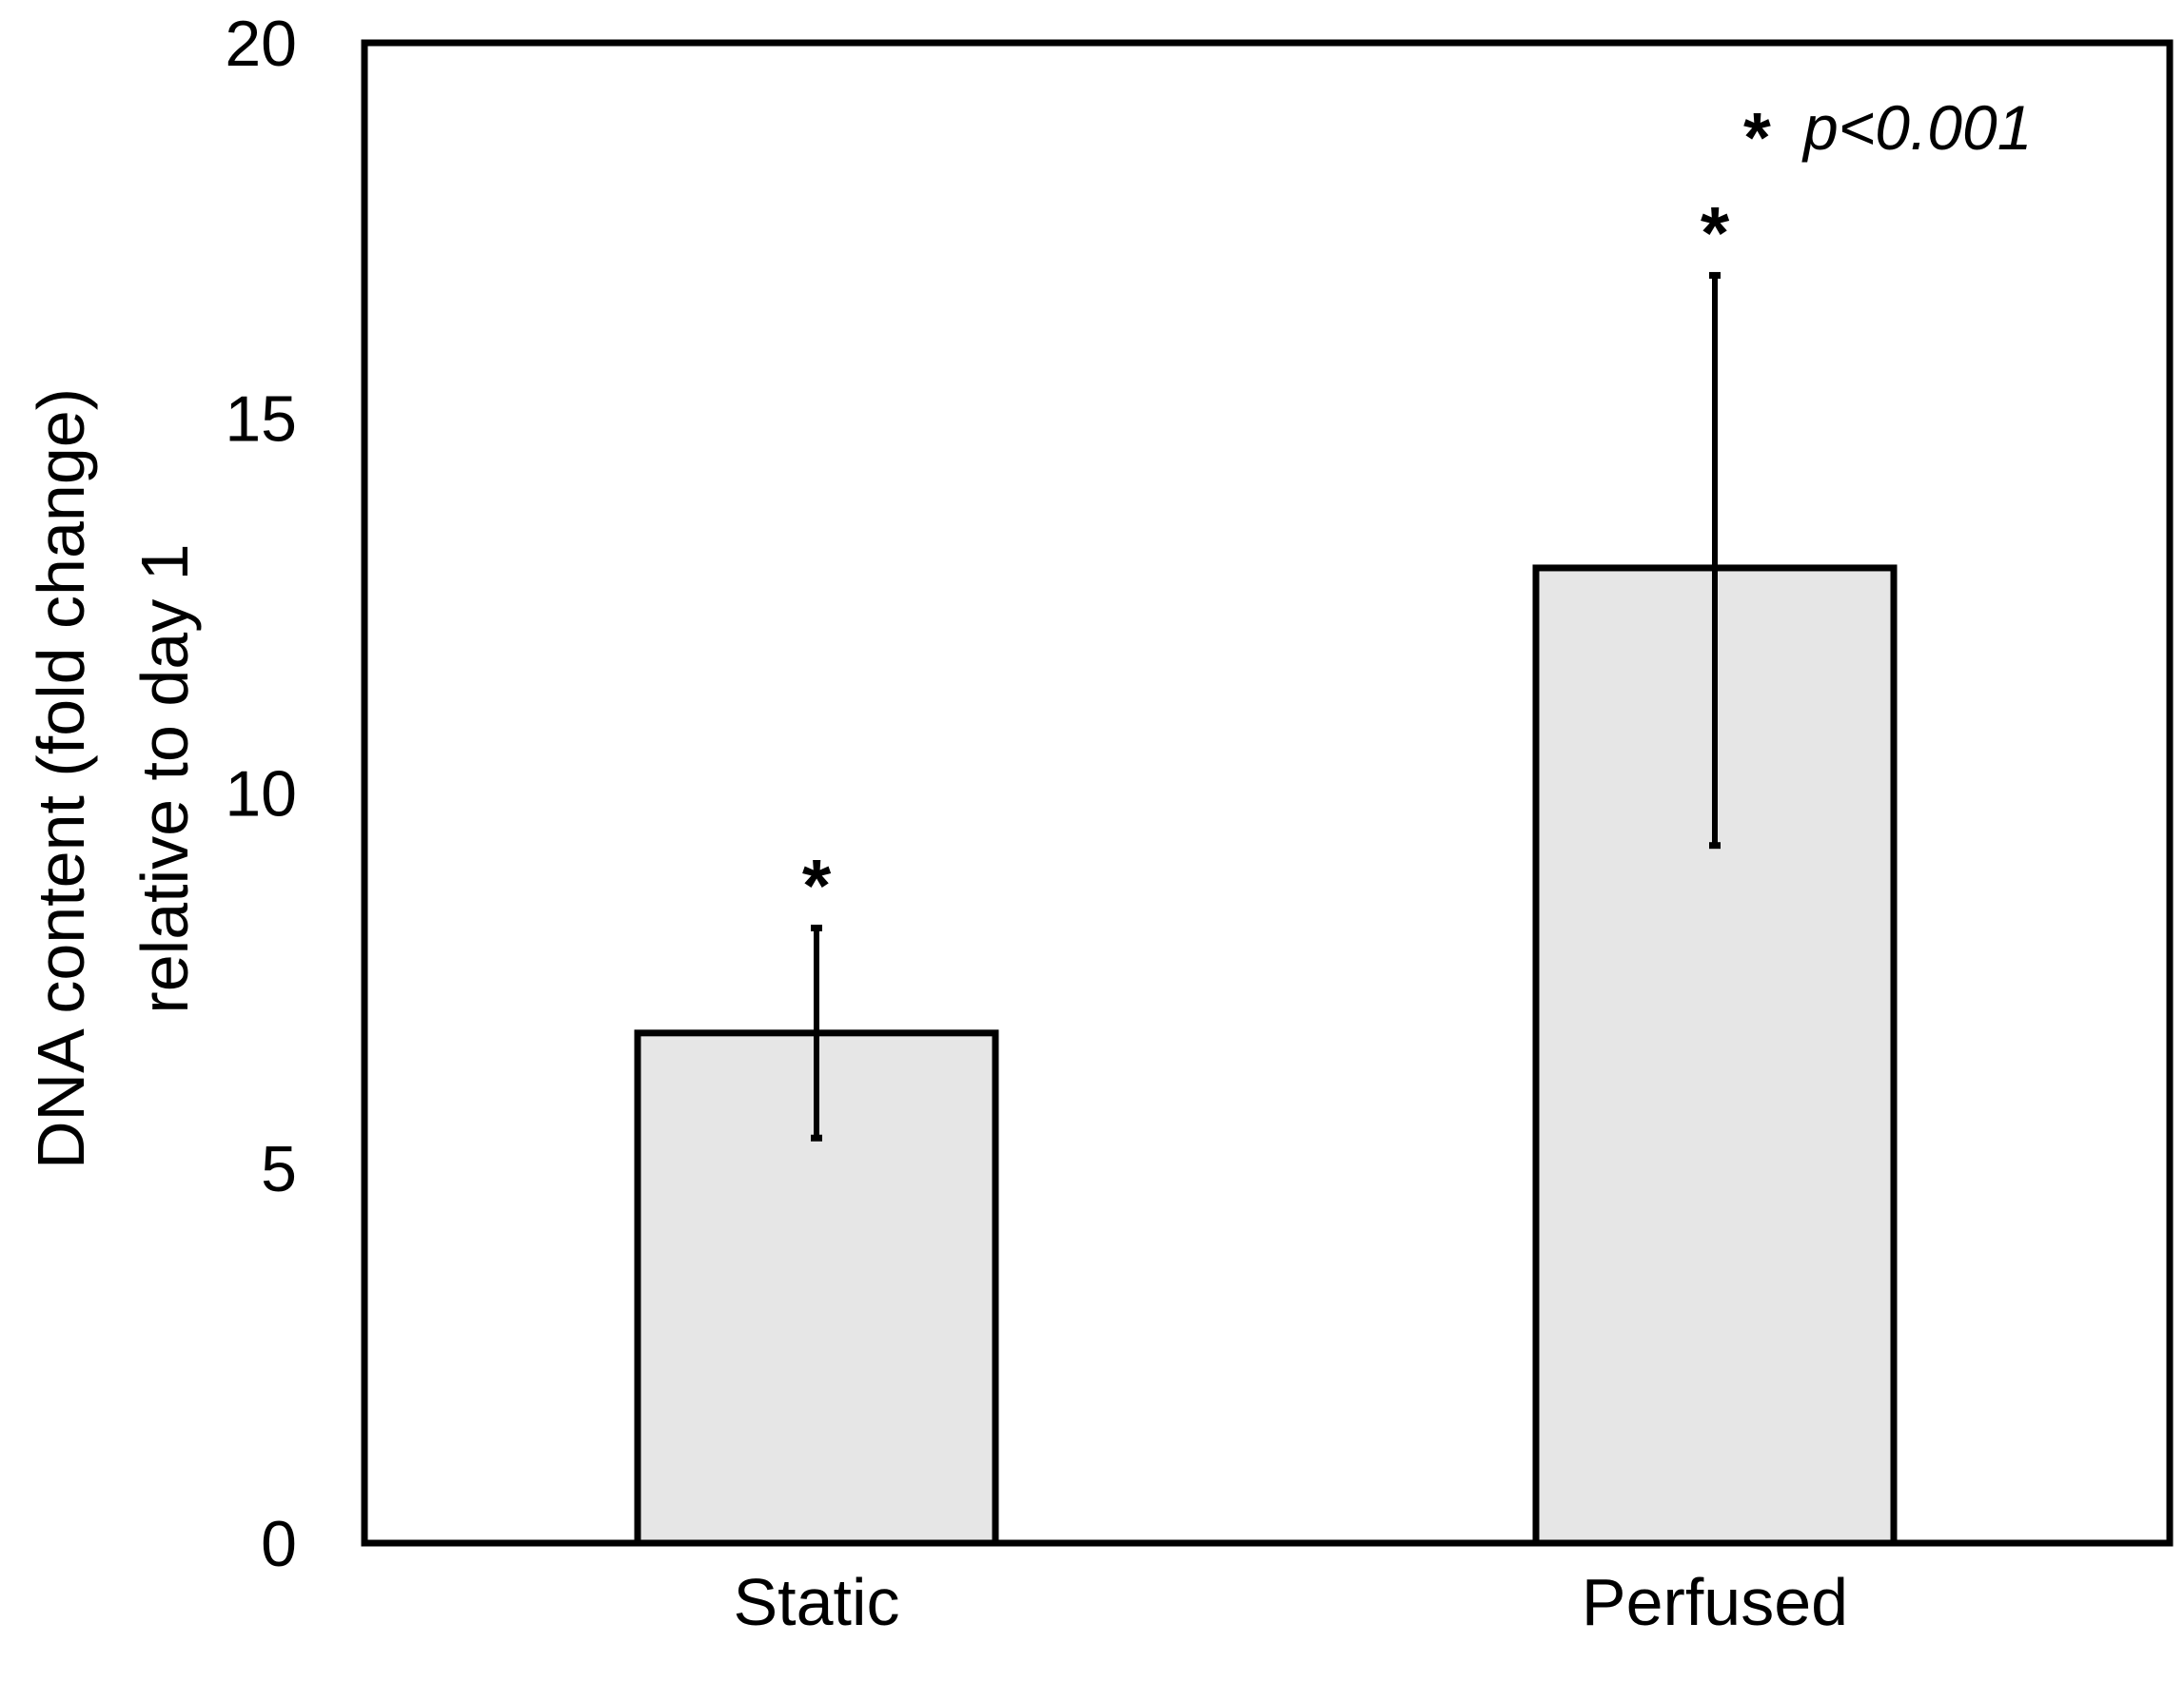 The height and width of the screenshot is (1682, 2184). I want to click on y-tick-label: 10, so click(261, 794).